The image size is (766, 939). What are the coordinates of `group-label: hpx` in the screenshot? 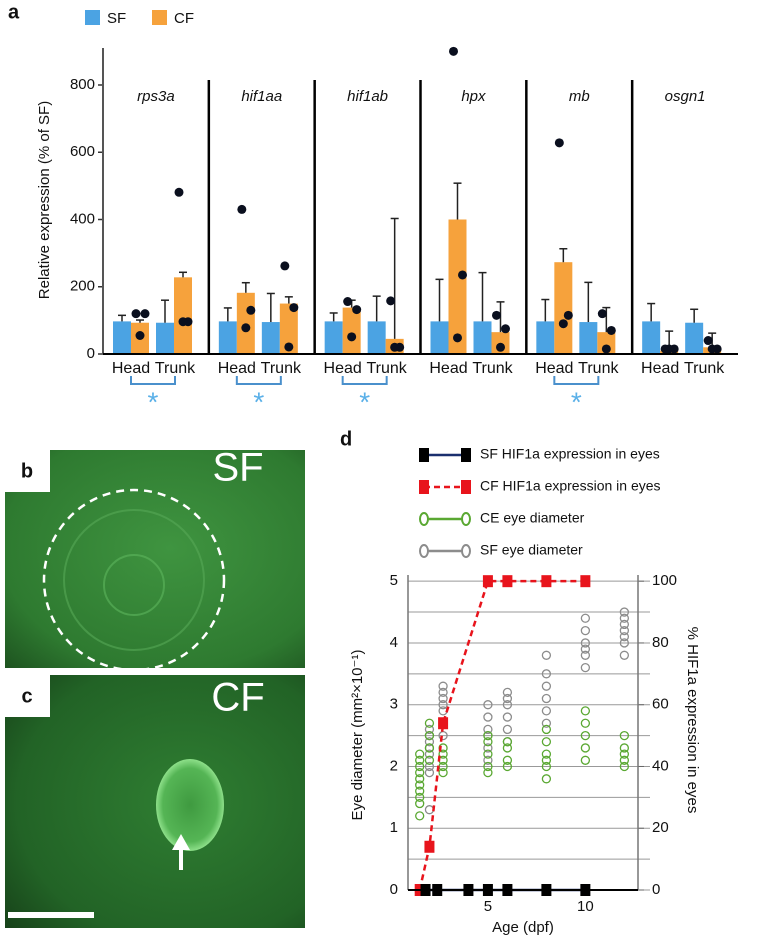 It's located at (473, 96).